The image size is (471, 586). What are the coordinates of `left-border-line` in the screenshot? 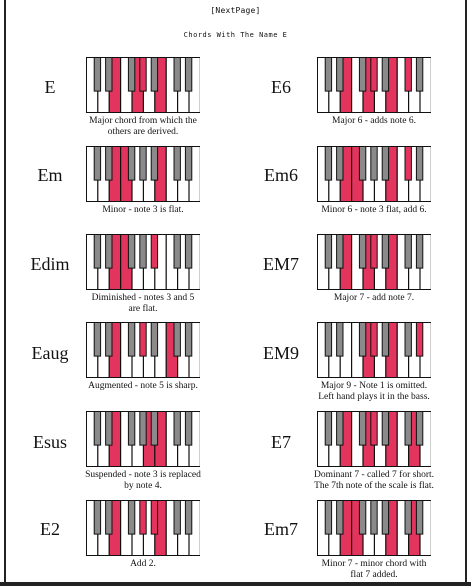 It's located at (5, 293).